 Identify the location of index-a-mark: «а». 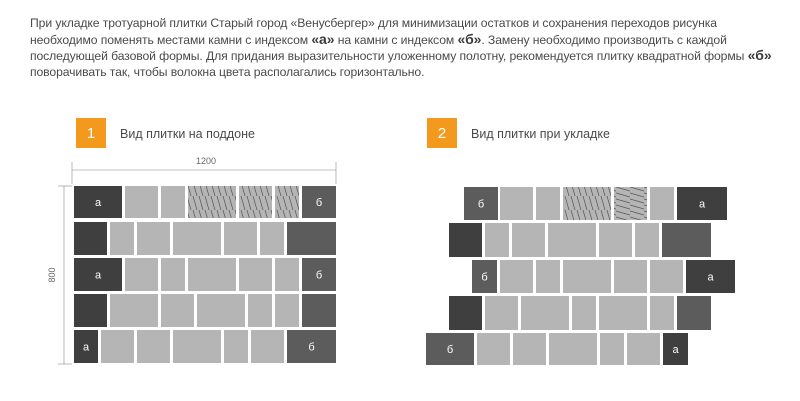
(323, 38).